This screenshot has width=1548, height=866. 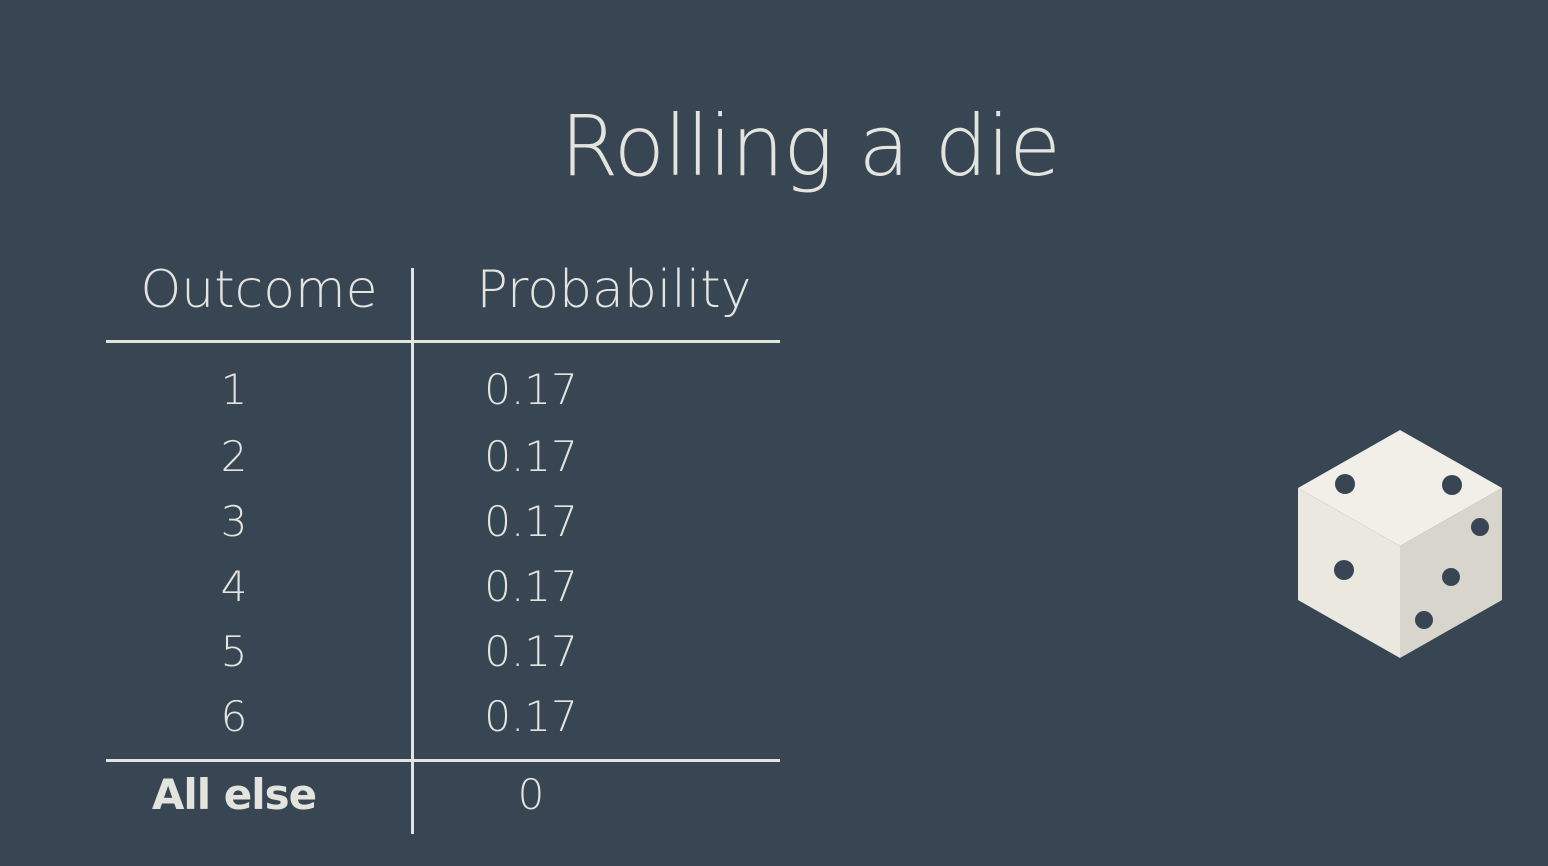 I want to click on table-row: 2 0.17, so click(x=443, y=457).